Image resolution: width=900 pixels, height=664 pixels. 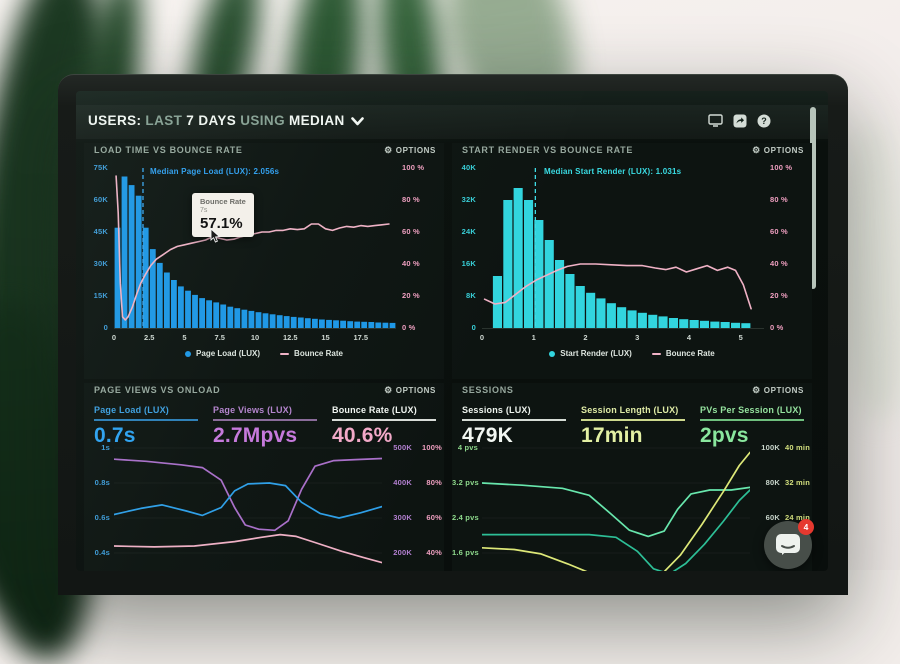 I want to click on panel-title: START RENDER VS BOUNCE RATE, so click(x=548, y=150).